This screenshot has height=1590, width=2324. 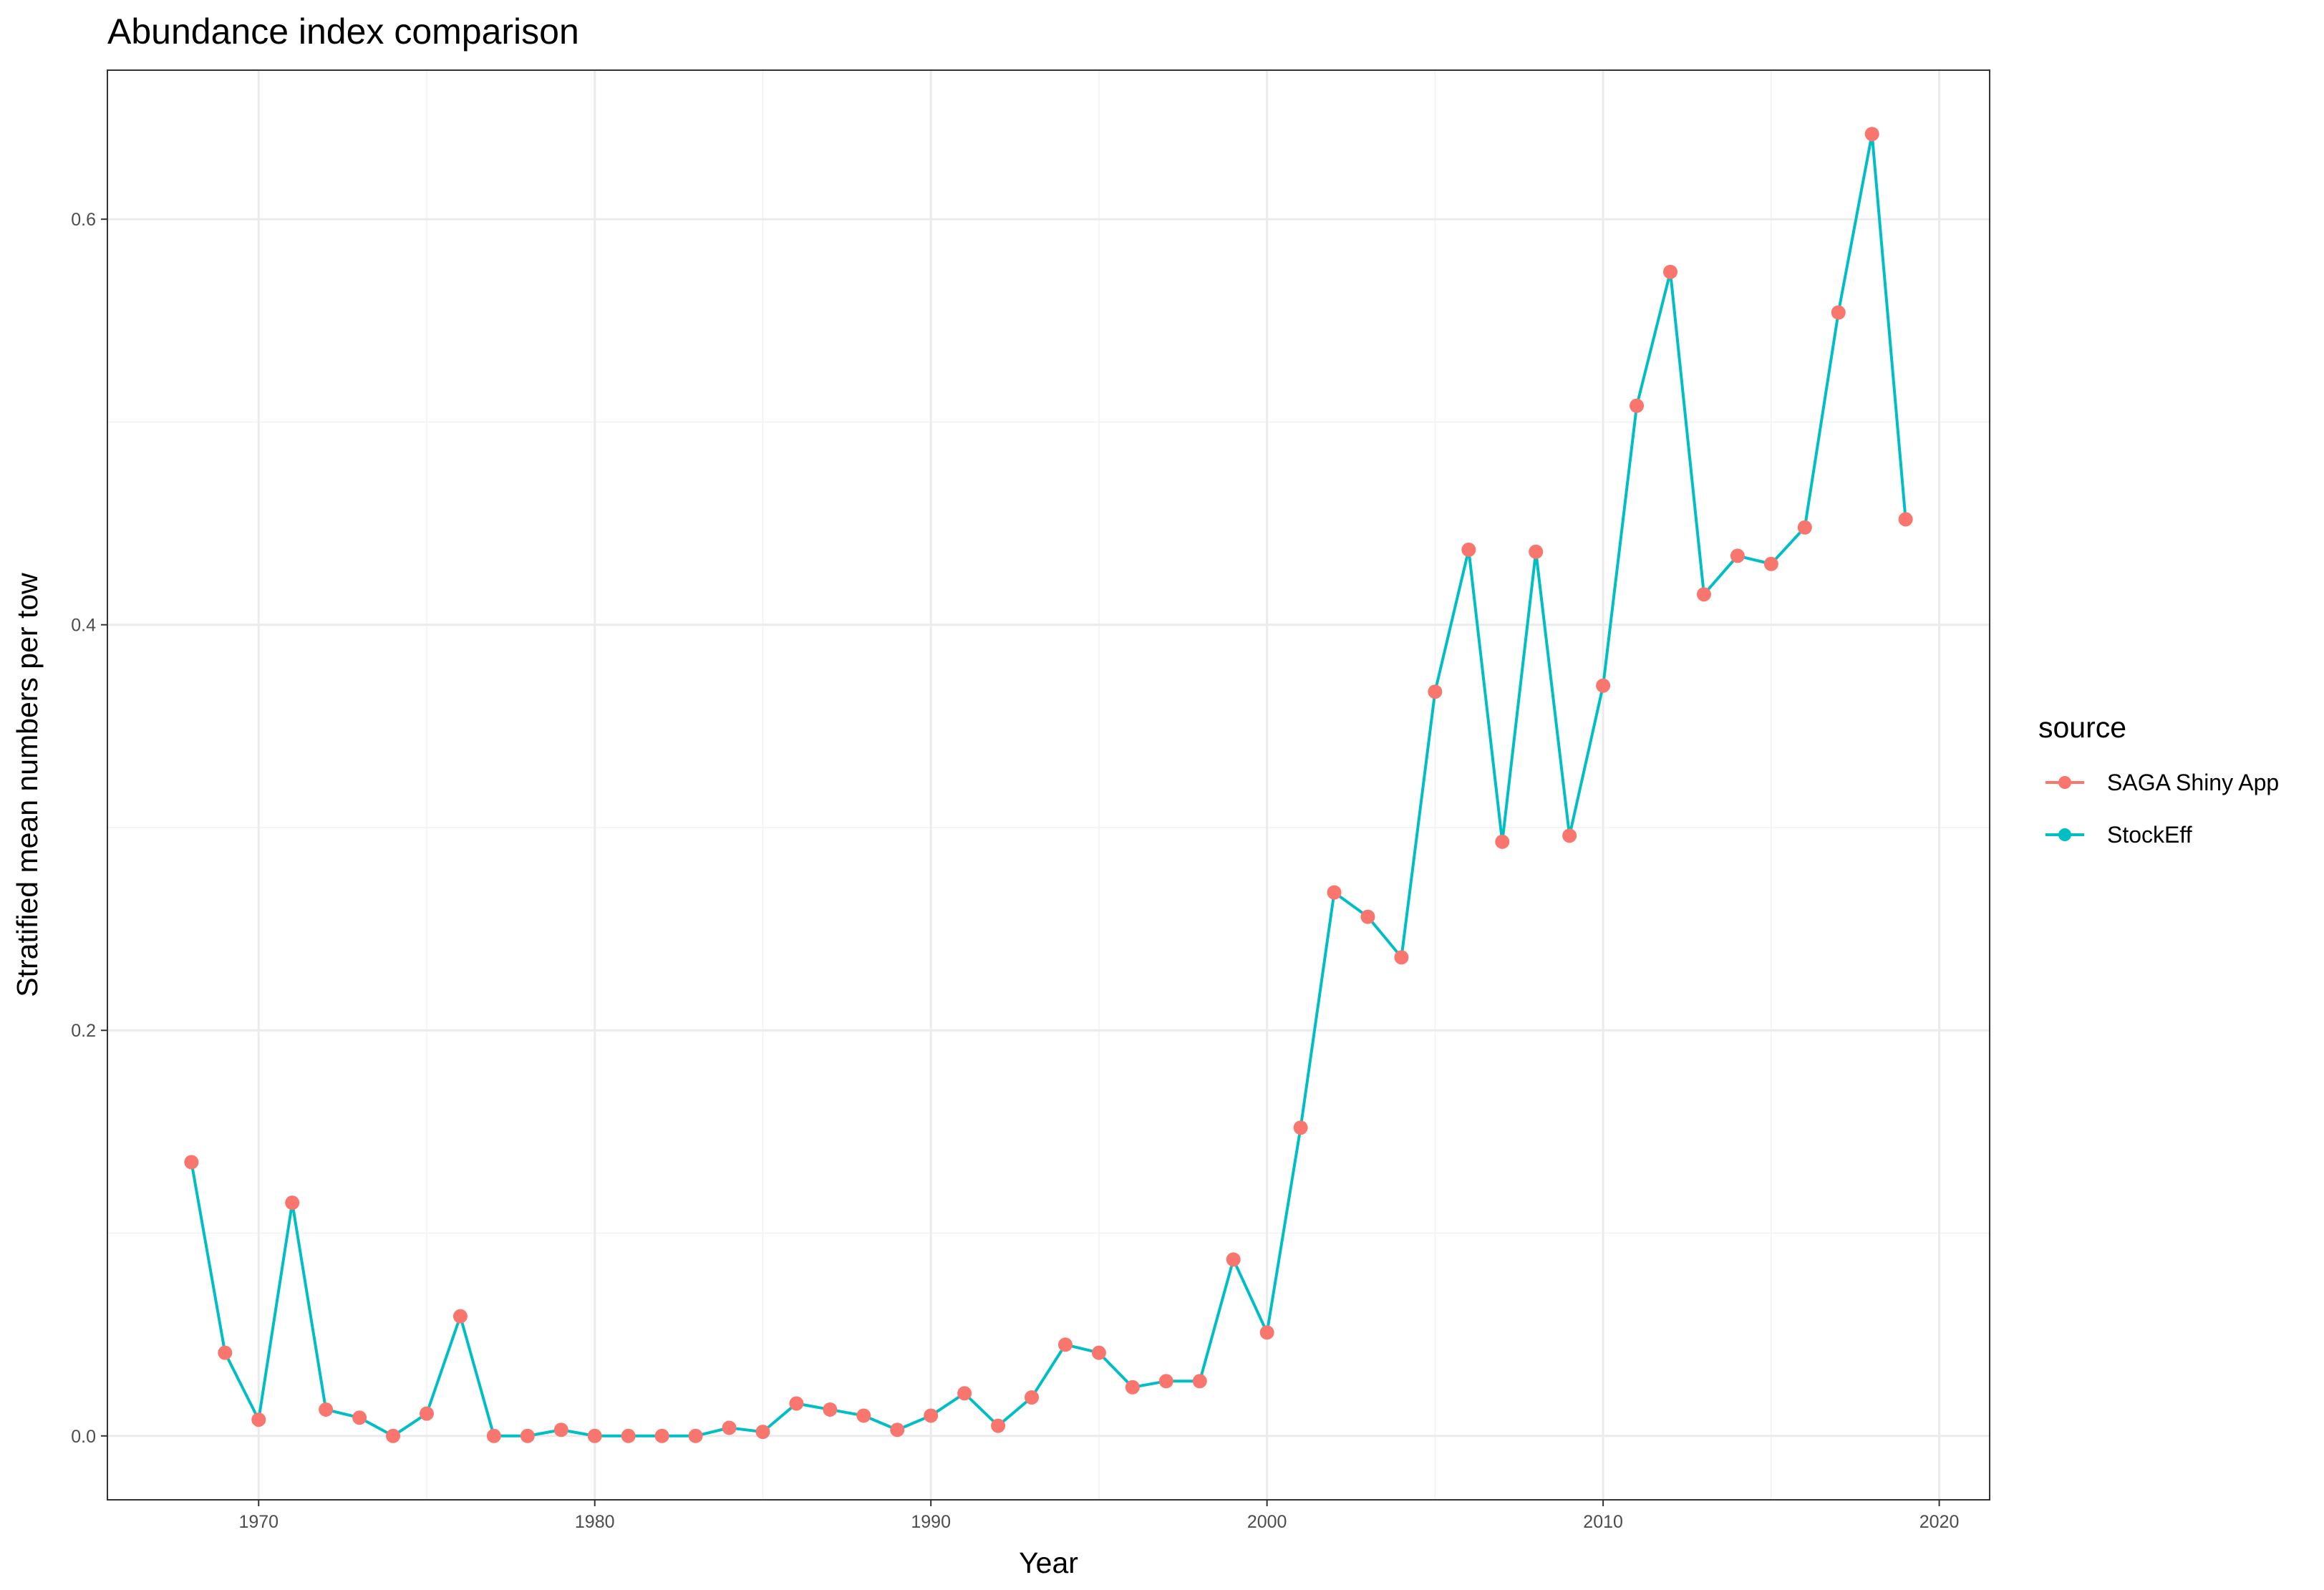 What do you see at coordinates (595, 1522) in the screenshot?
I see `x-tick-label: 1980` at bounding box center [595, 1522].